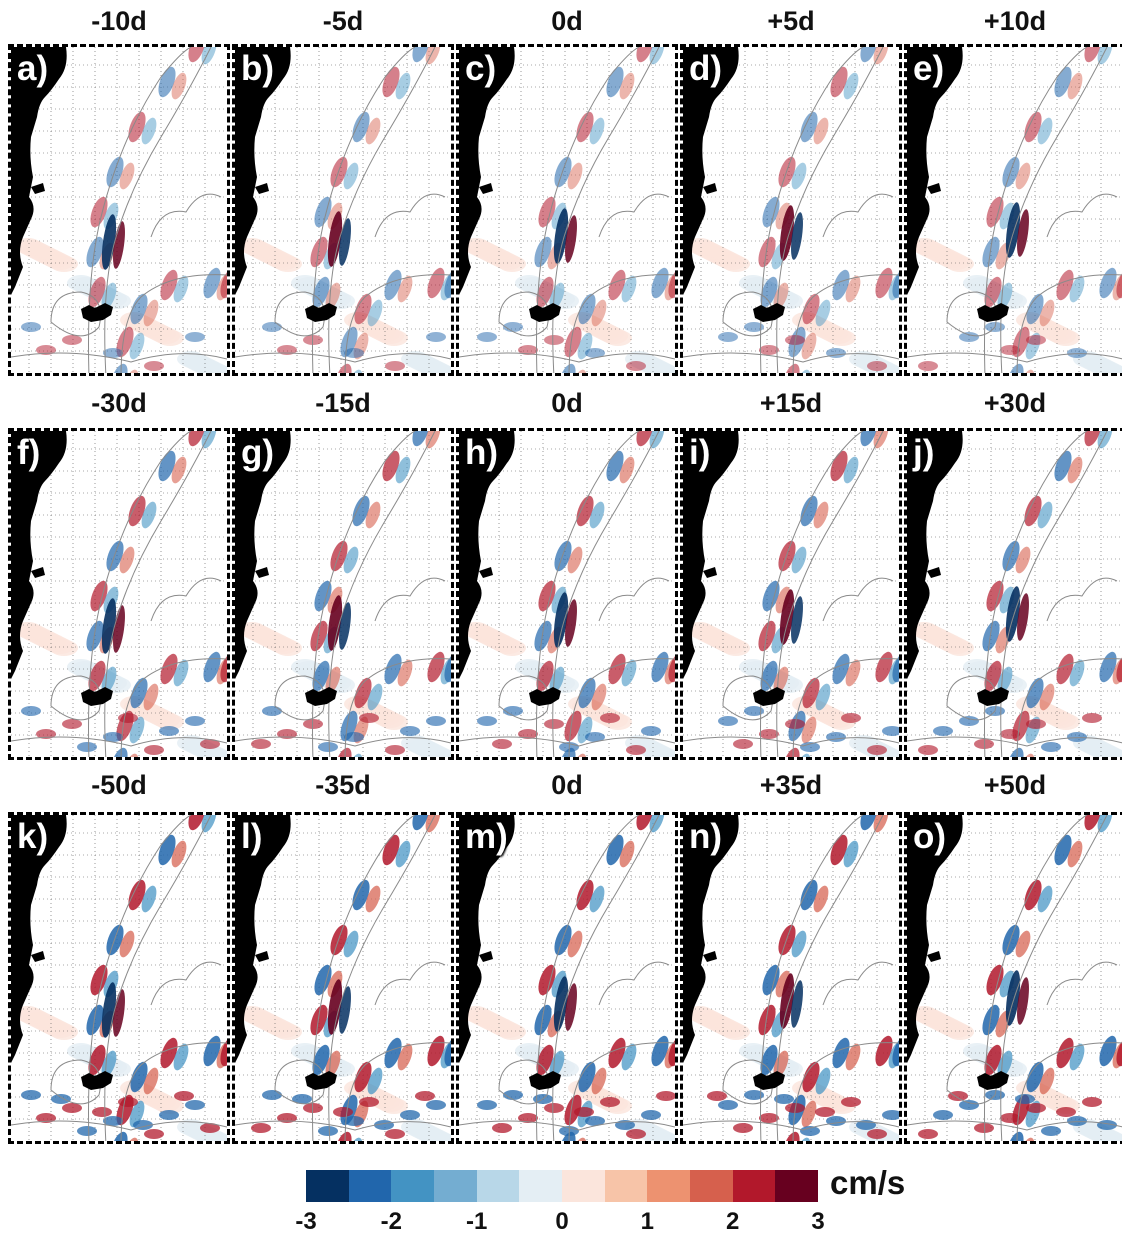 This screenshot has width=1122, height=1241. Describe the element at coordinates (791, 594) in the screenshot. I see `map-panel: i)` at that location.